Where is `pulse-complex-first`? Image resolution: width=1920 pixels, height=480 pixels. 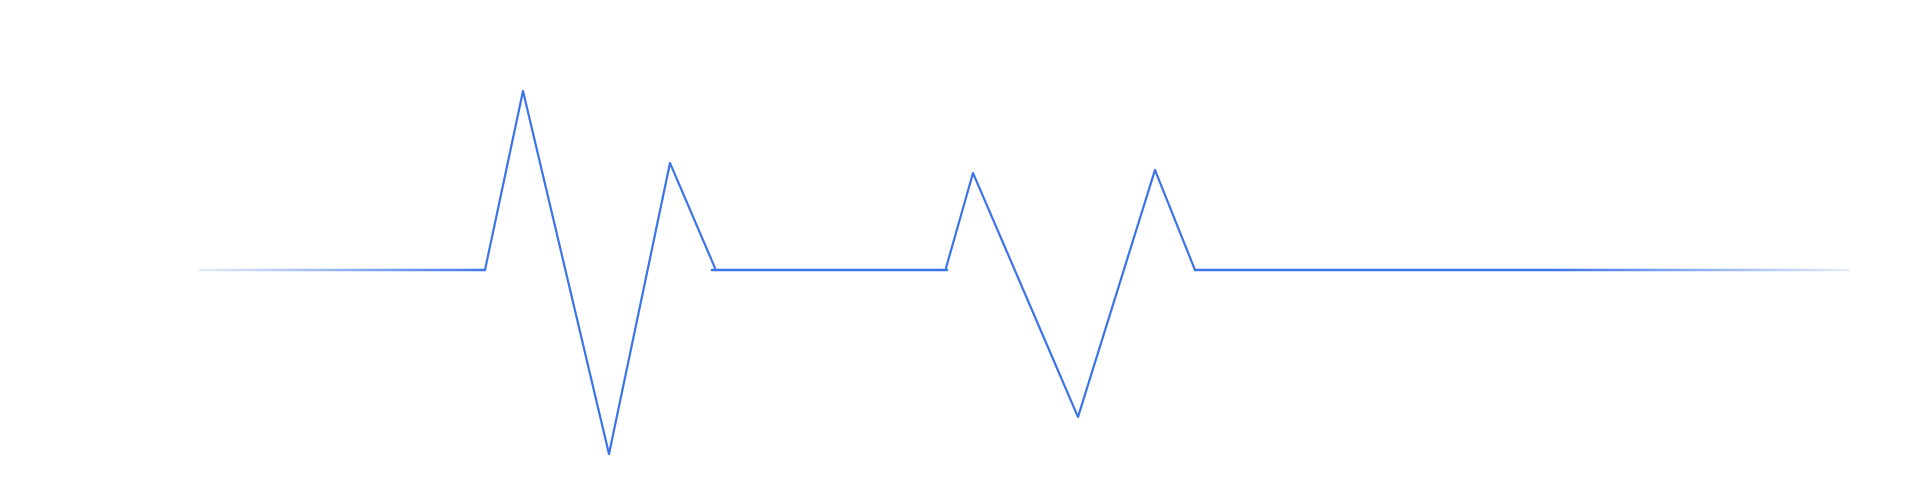 pulse-complex-first is located at coordinates (600, 272).